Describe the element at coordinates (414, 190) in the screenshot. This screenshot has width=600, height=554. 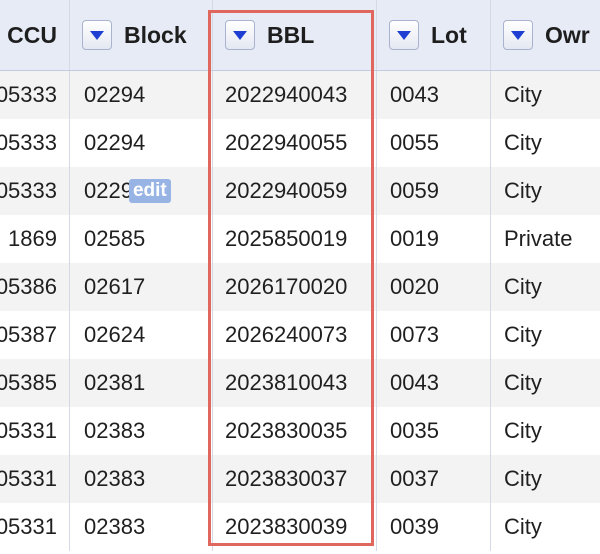
I see `cell-value: 0059` at that location.